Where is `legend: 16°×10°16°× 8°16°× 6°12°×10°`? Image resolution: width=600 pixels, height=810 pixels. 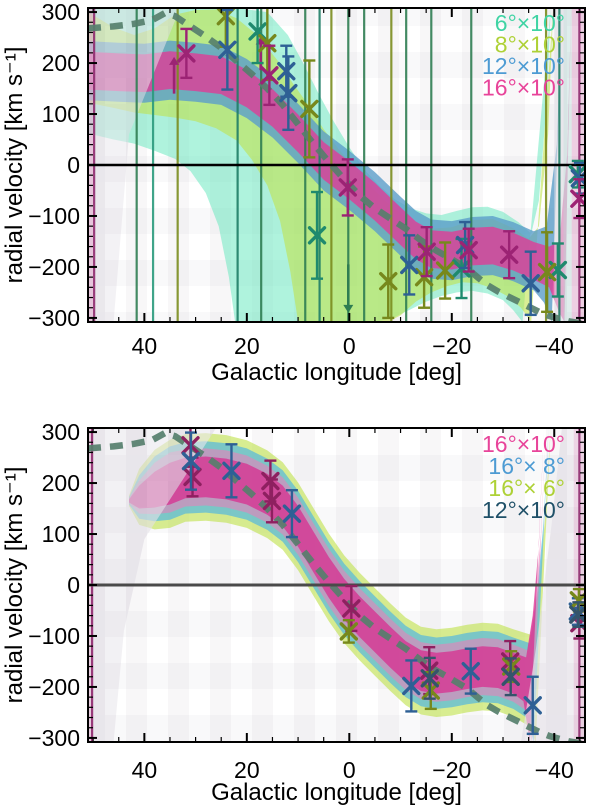 legend: 16°×10°16°× 8°16°× 6°12°×10° is located at coordinates (523, 477).